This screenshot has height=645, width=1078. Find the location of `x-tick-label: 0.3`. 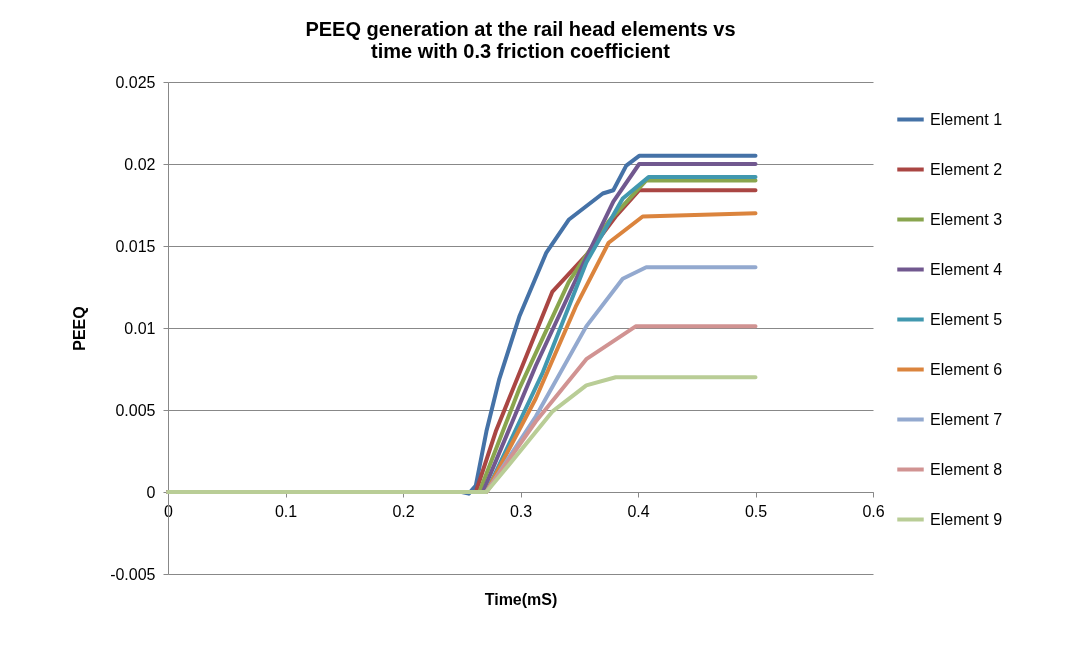

x-tick-label: 0.3 is located at coordinates (521, 511).